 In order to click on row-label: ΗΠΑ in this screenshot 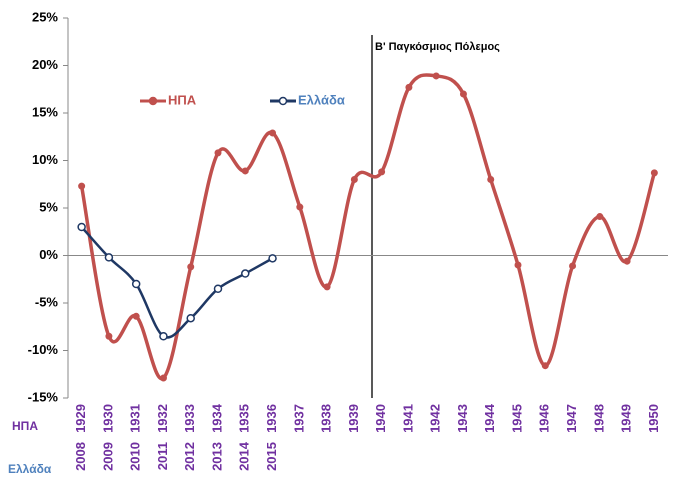, I will do `click(25, 426)`.